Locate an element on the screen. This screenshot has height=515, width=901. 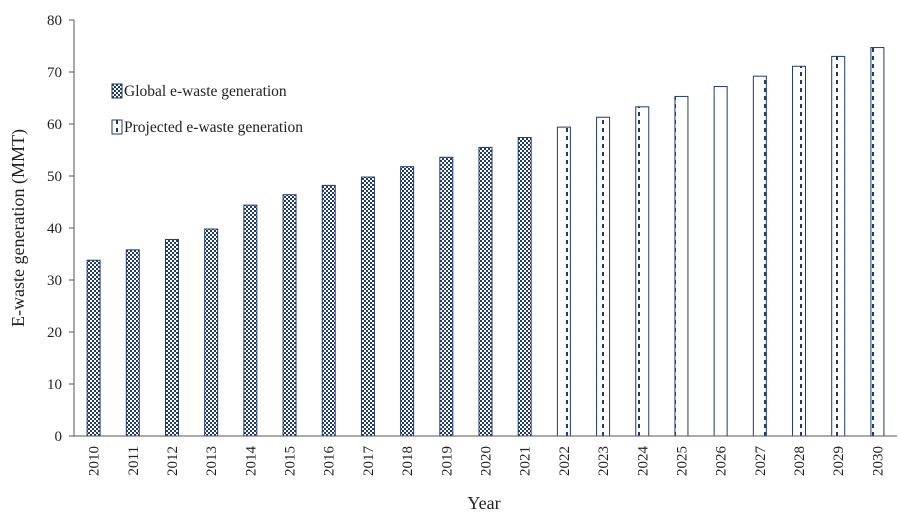
x-tick-label: 2012 is located at coordinates (173, 461).